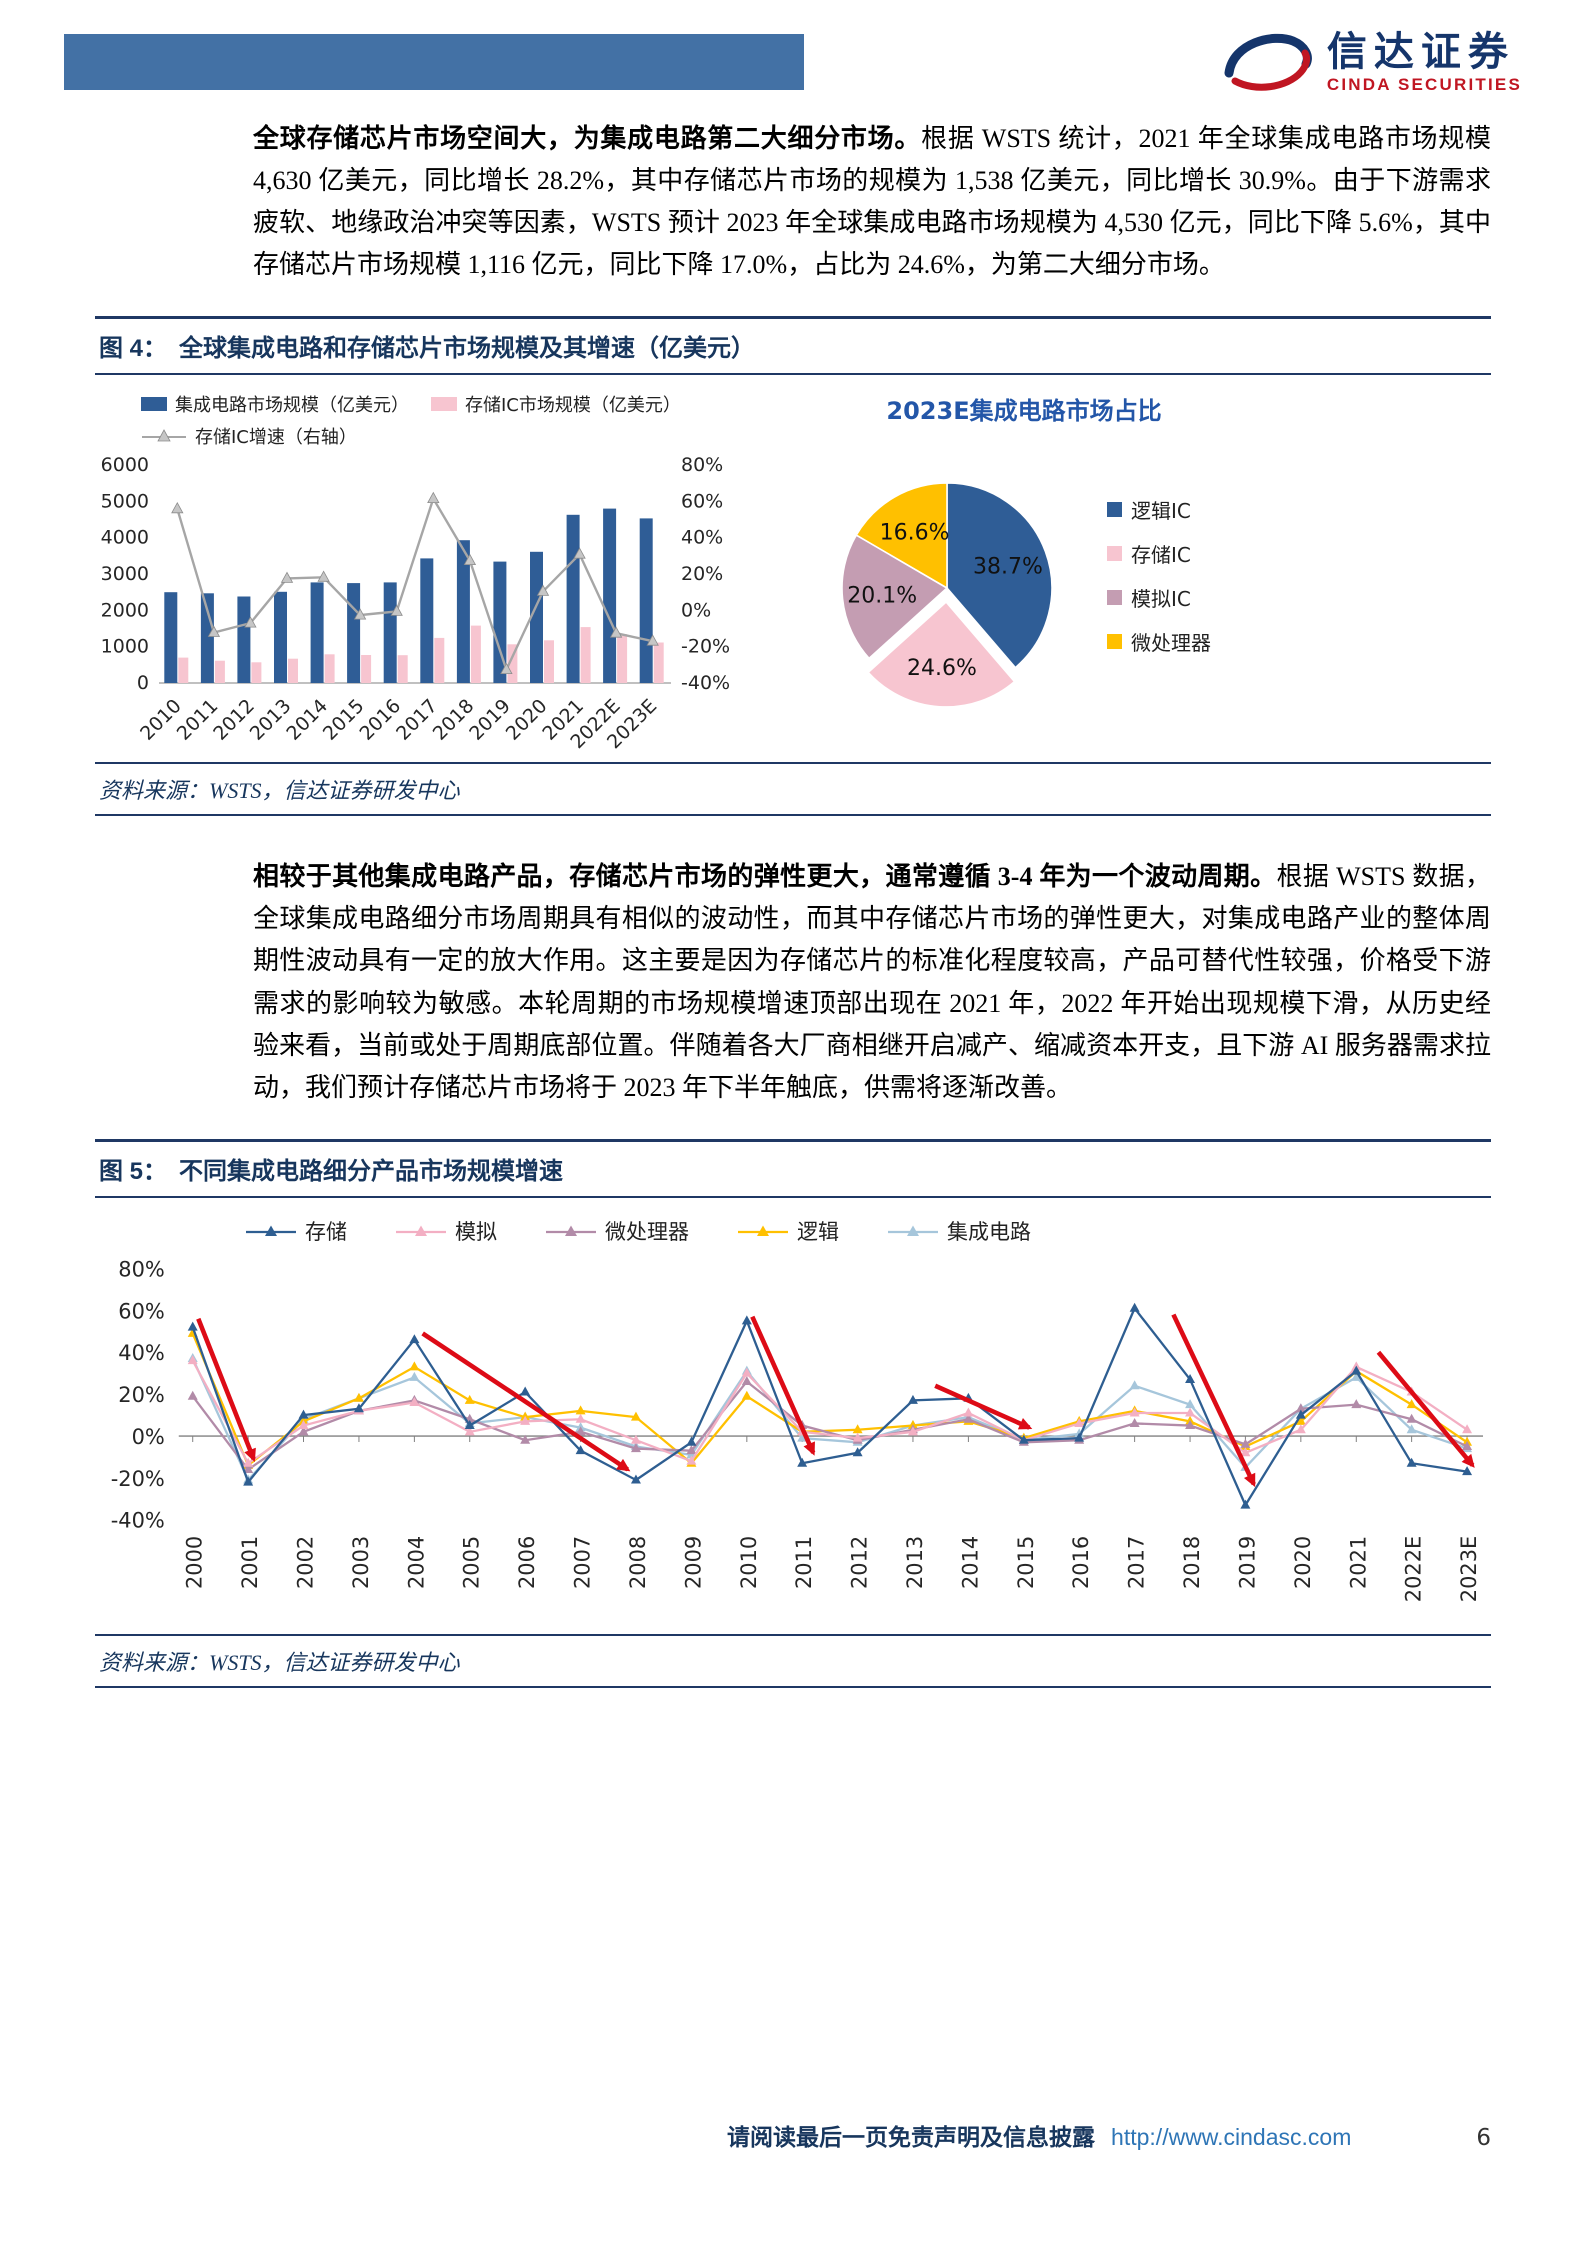 The width and height of the screenshot is (1586, 2244). What do you see at coordinates (1231, 2137) in the screenshot?
I see `footer-url-link: http://www.cindasc.com` at bounding box center [1231, 2137].